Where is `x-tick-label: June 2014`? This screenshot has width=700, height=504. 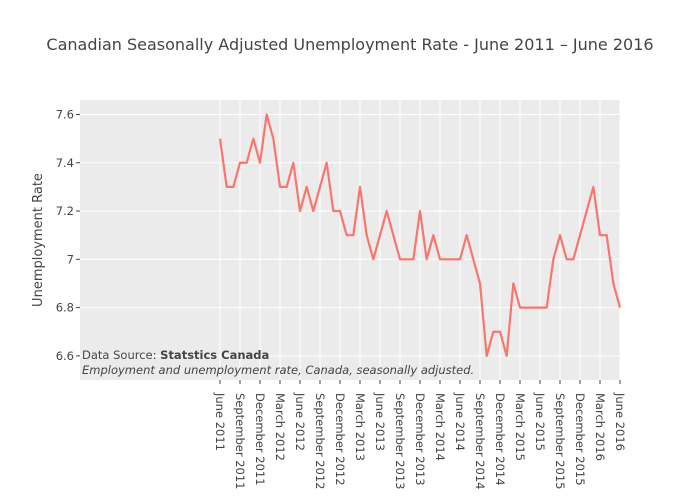 x-tick-label: June 2014 is located at coordinates (460, 421).